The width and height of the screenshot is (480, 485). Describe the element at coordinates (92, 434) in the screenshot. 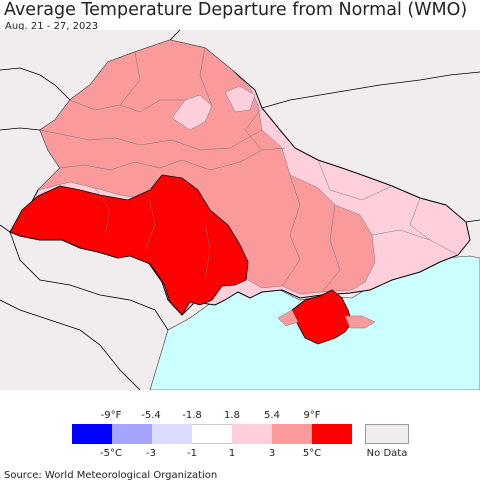

I see `legend-swatch-lt-minus5` at that location.